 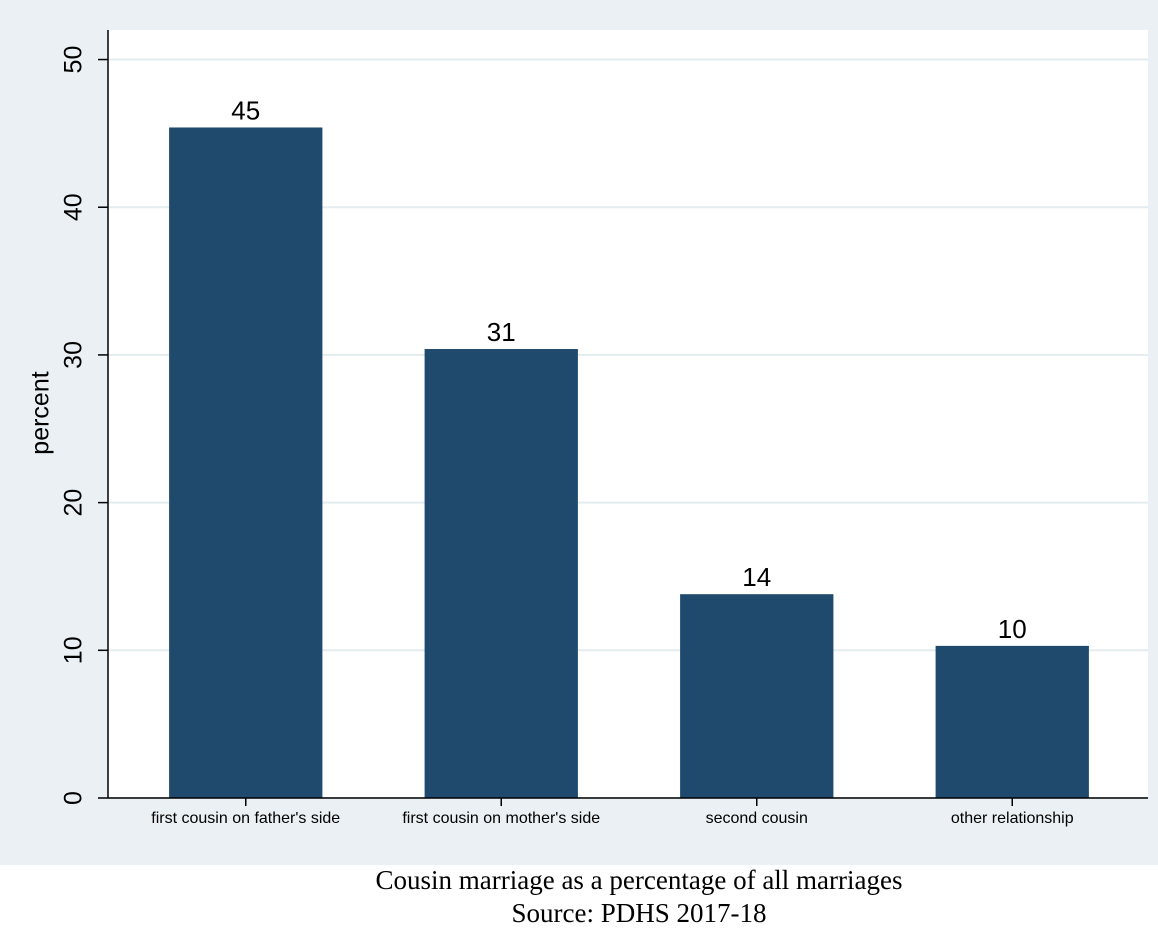 I want to click on y-tick-label: 0, so click(x=74, y=798).